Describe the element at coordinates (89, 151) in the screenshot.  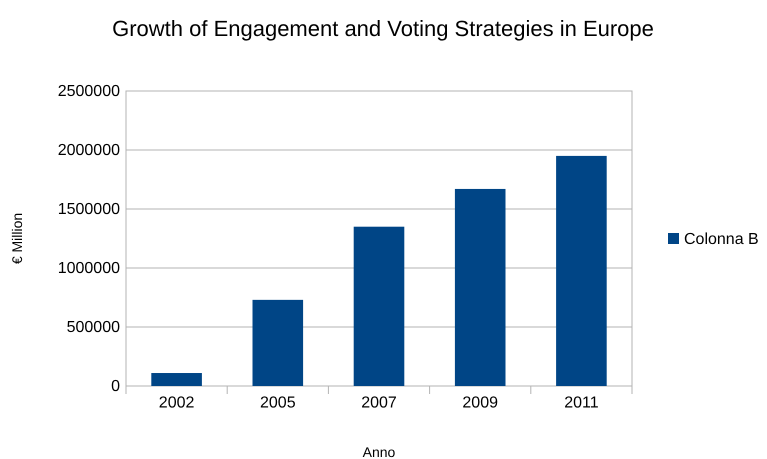
I see `y-tick-label: 2000000` at that location.